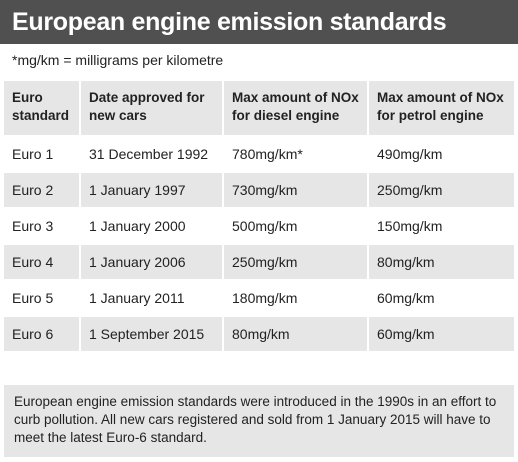 The height and width of the screenshot is (462, 518). I want to click on cell-standard: Euro 5, so click(42, 298).